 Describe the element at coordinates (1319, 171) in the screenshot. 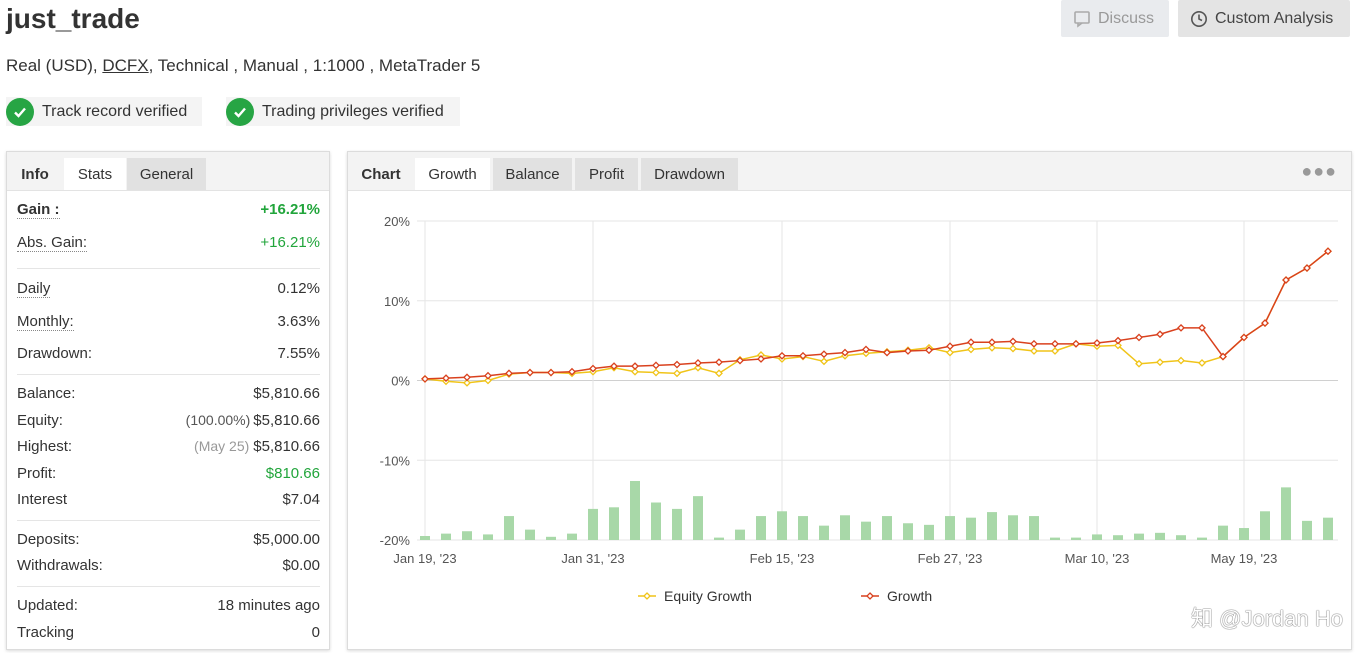

I see `ellipsis-icon: ●●●` at that location.